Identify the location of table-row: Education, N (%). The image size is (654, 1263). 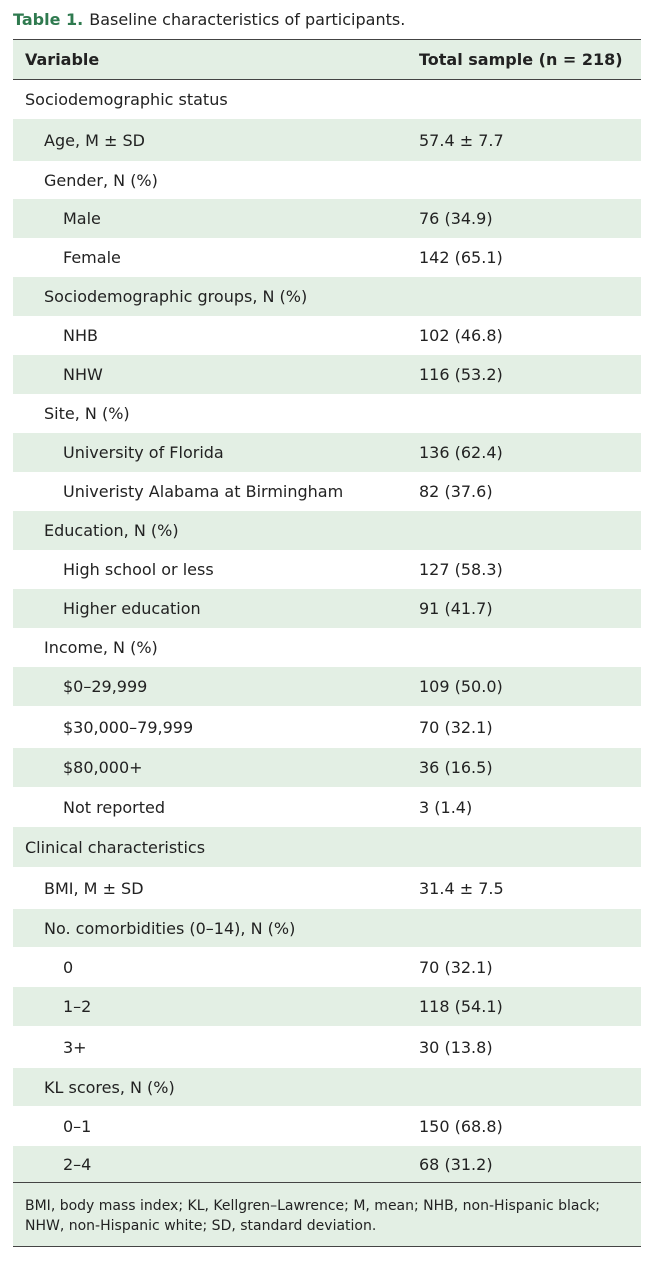
(327, 530).